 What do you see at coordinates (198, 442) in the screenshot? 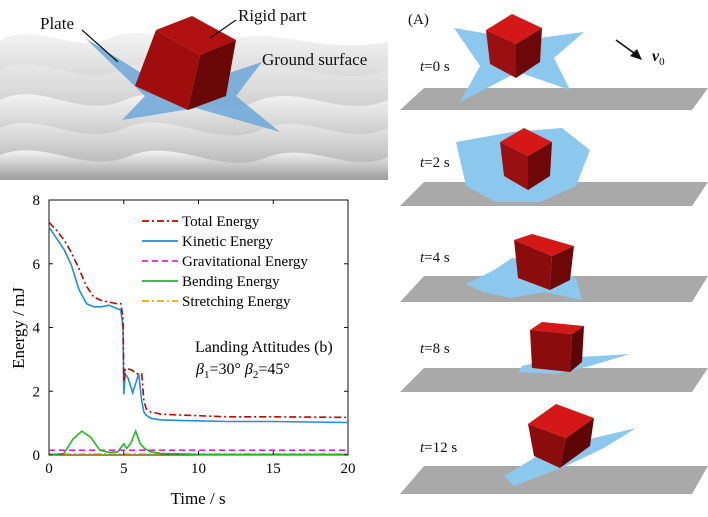
I see `series-line-bending-energy` at bounding box center [198, 442].